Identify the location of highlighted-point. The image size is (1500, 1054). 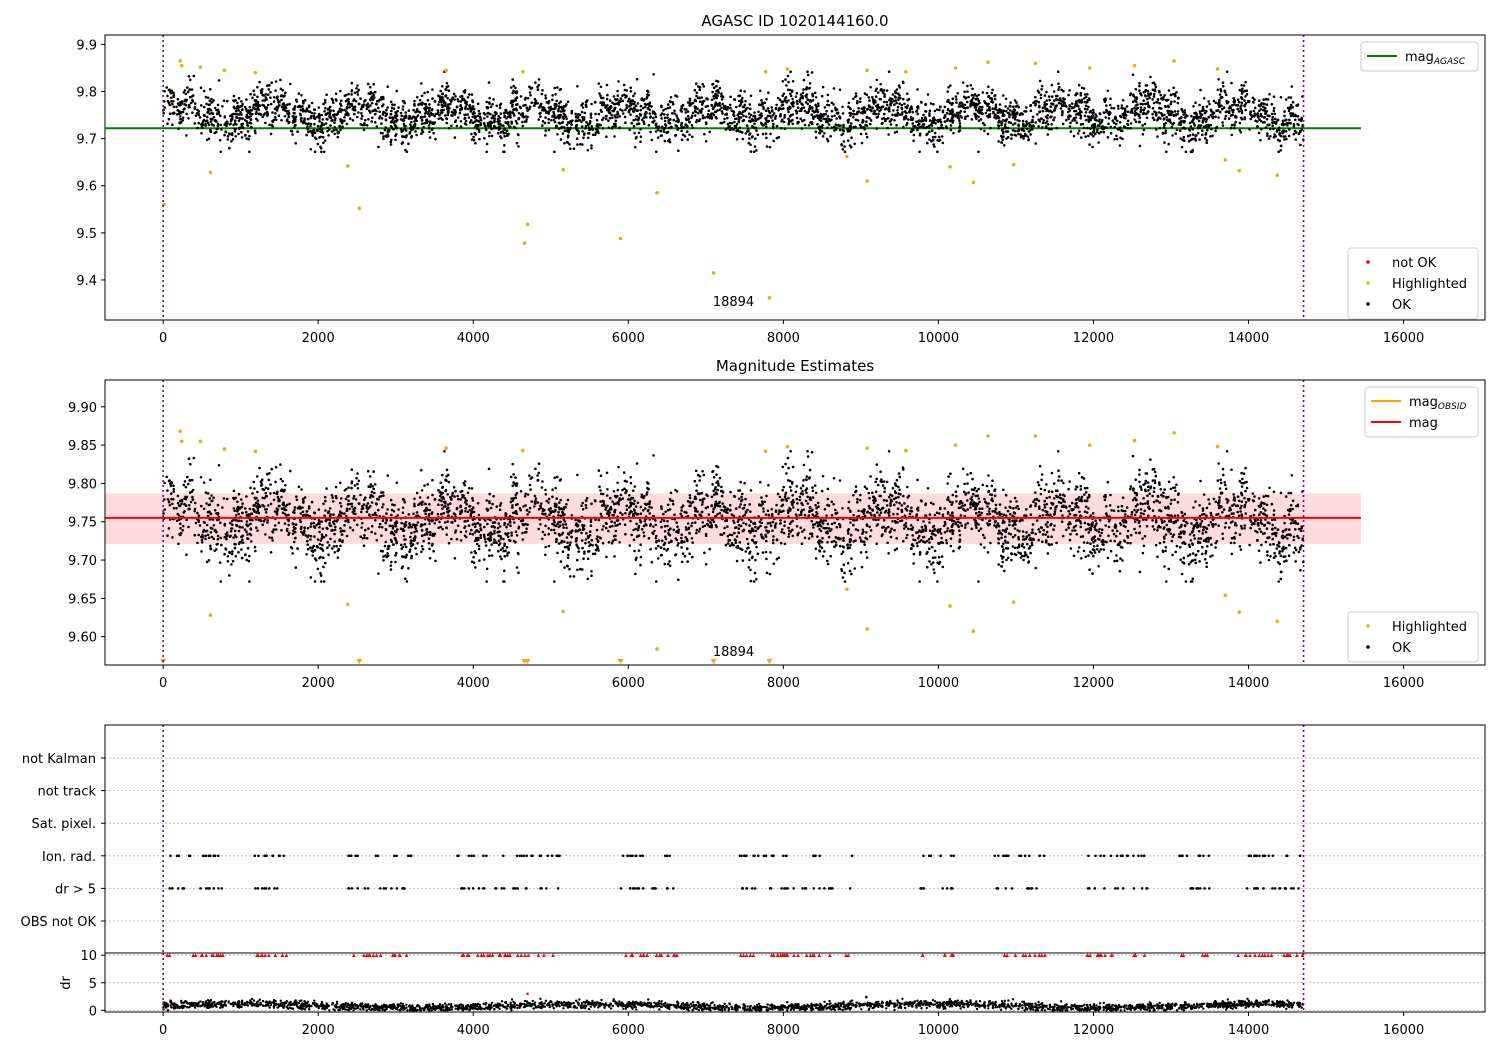
(225, 71).